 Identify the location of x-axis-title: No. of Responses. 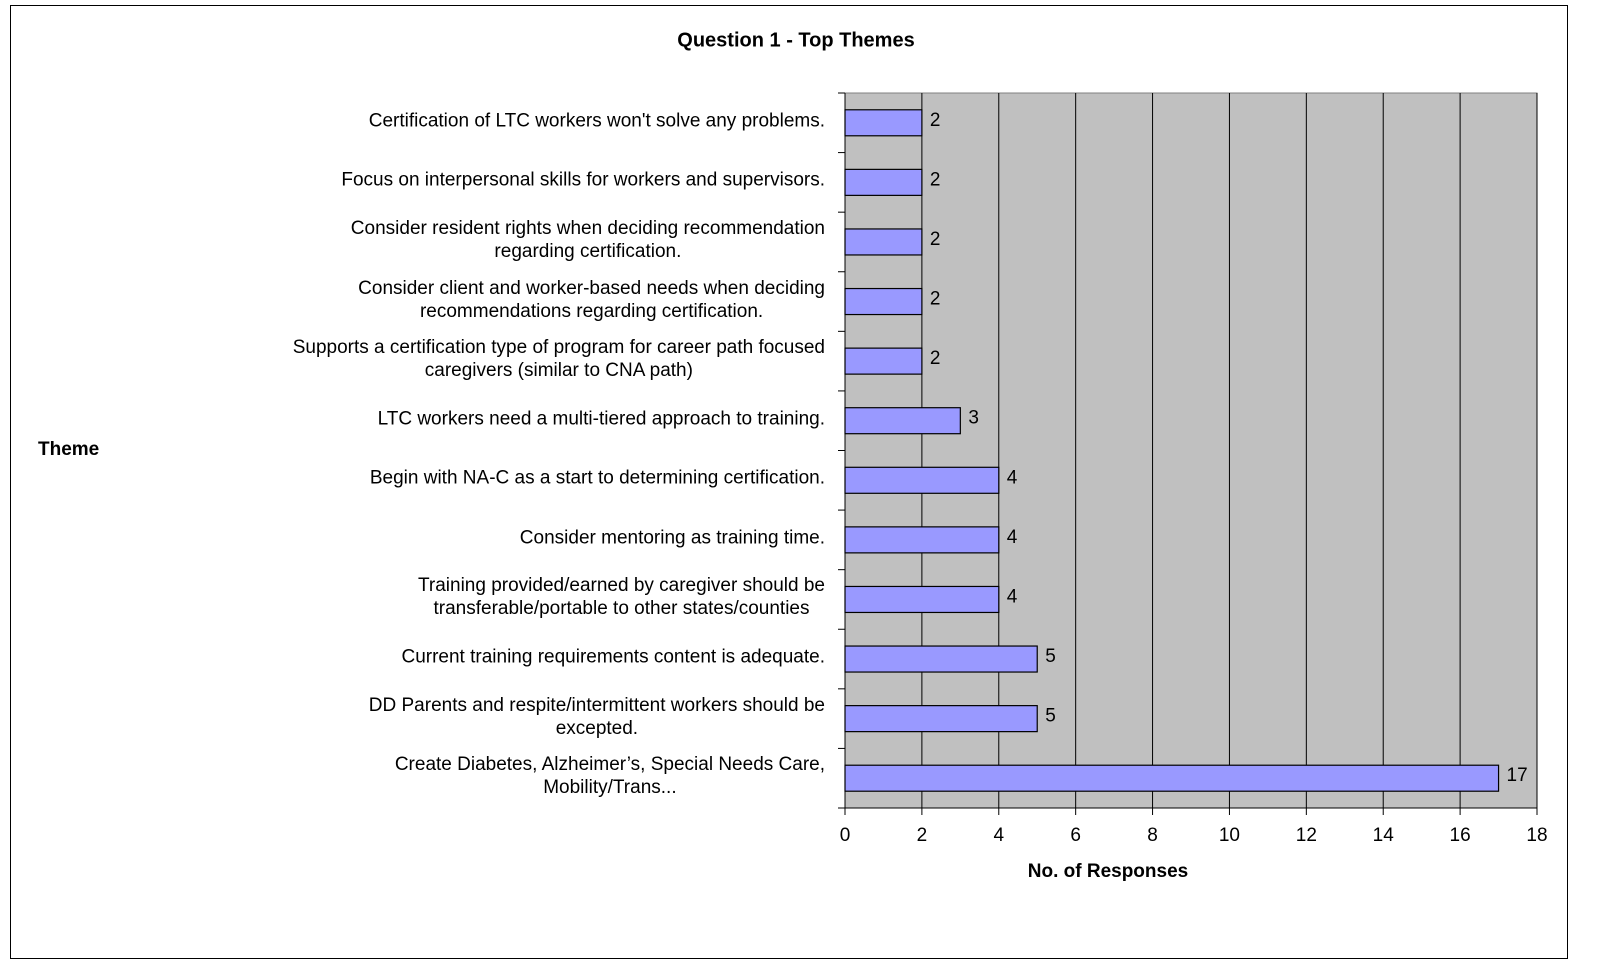
(1108, 871).